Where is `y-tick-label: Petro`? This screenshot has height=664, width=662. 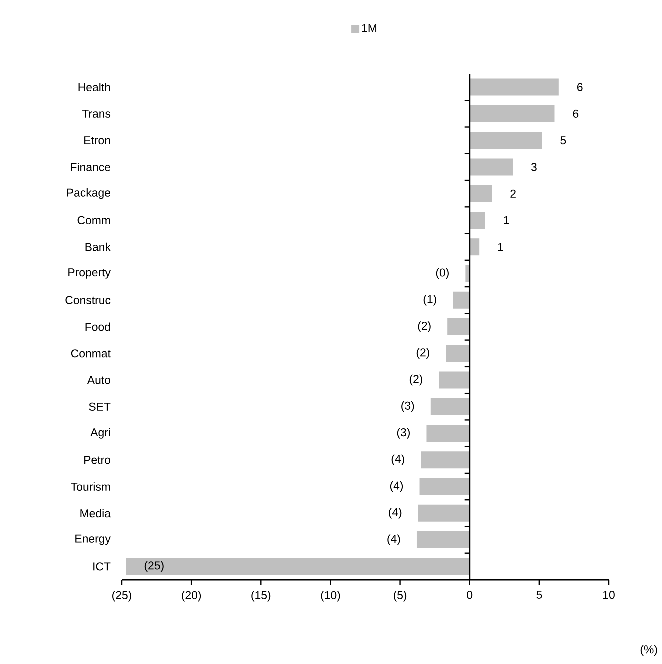
y-tick-label: Petro is located at coordinates (97, 460).